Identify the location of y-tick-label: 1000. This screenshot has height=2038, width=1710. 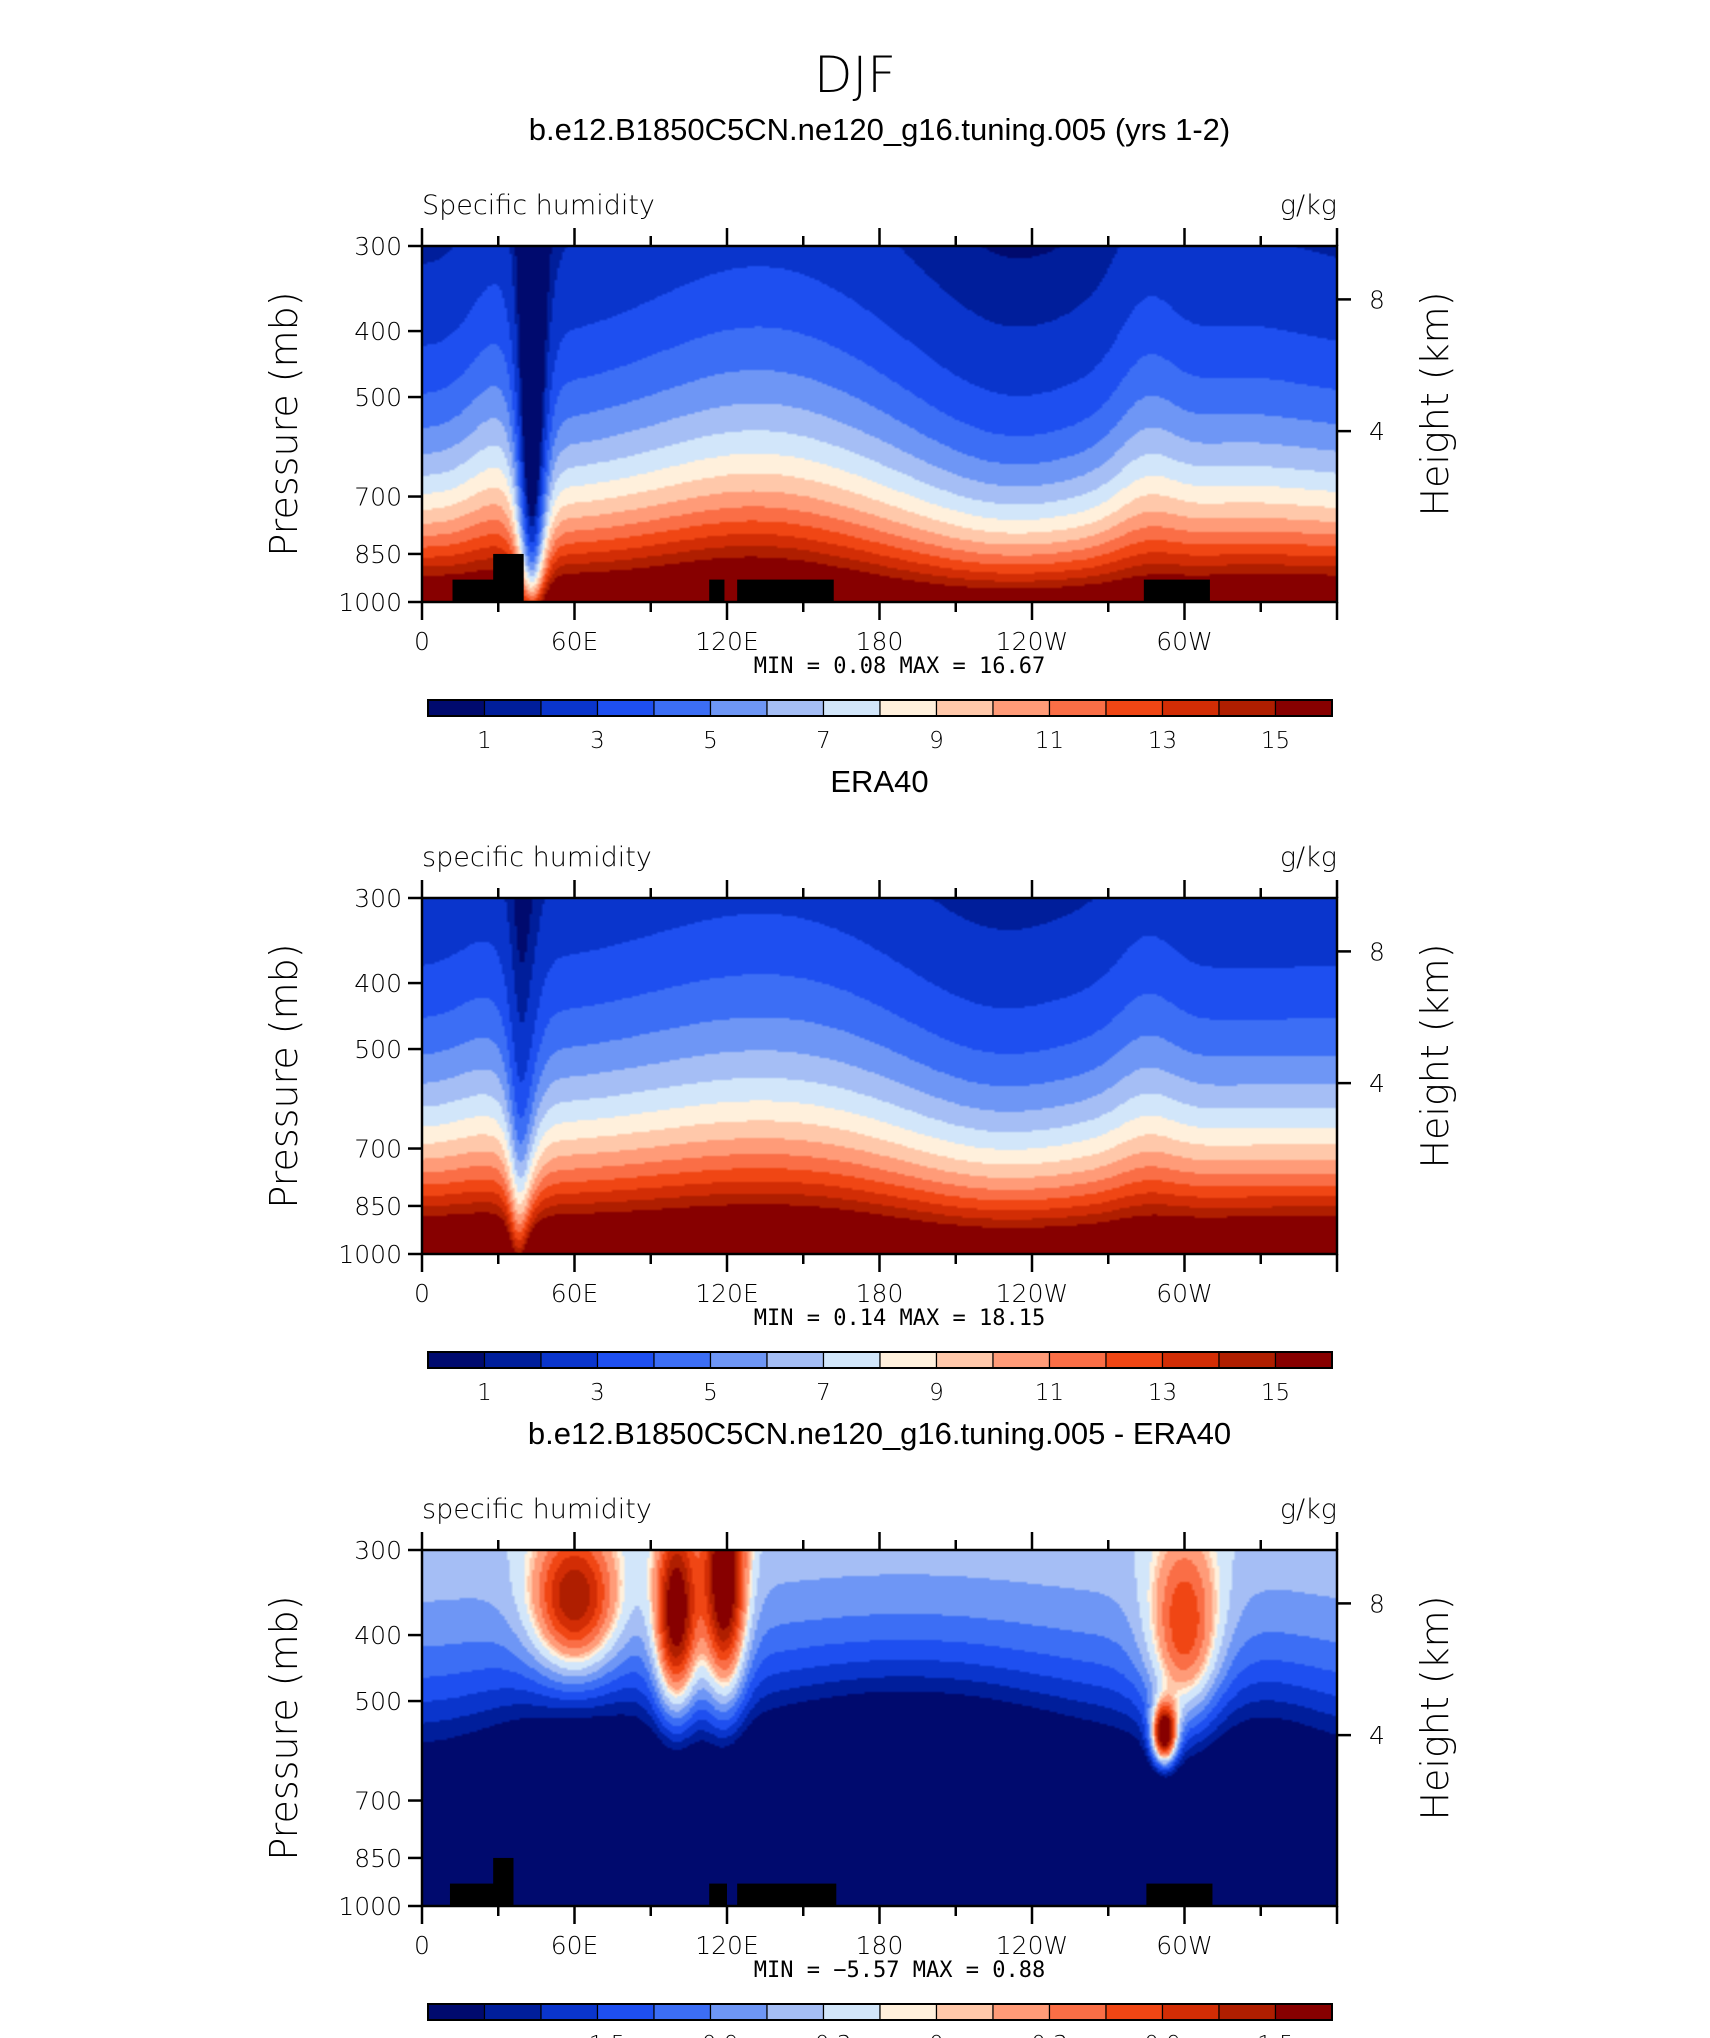
(370, 1254).